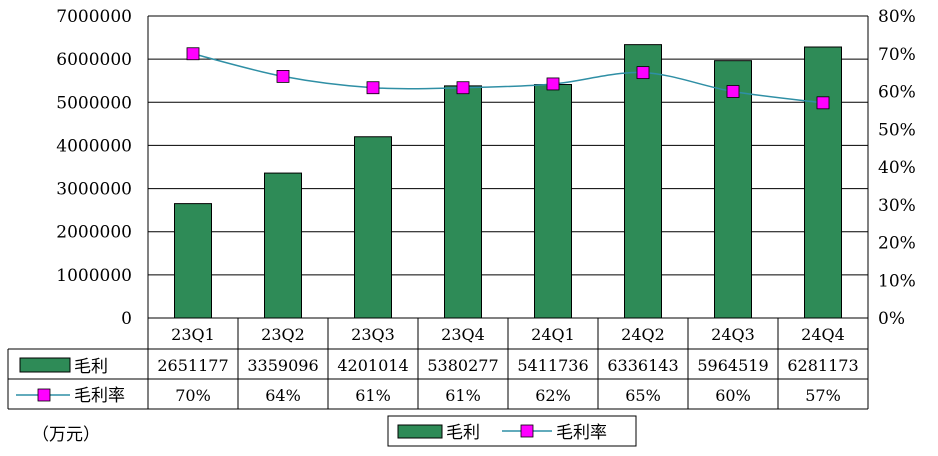 This screenshot has height=456, width=938. What do you see at coordinates (282, 365) in the screenshot?
I see `gross-profit-value: 3359096` at bounding box center [282, 365].